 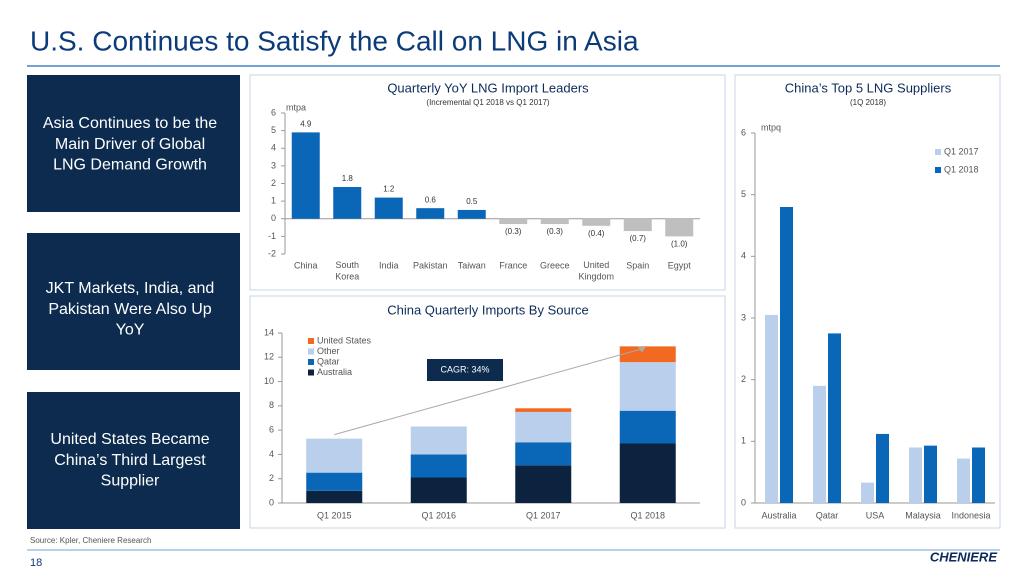 I want to click on value-label: 1.8, so click(x=348, y=178).